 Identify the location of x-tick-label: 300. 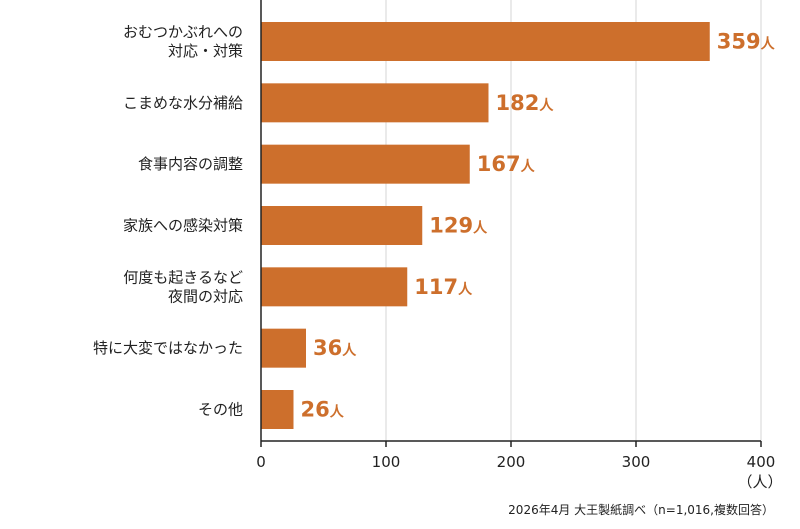
(636, 462).